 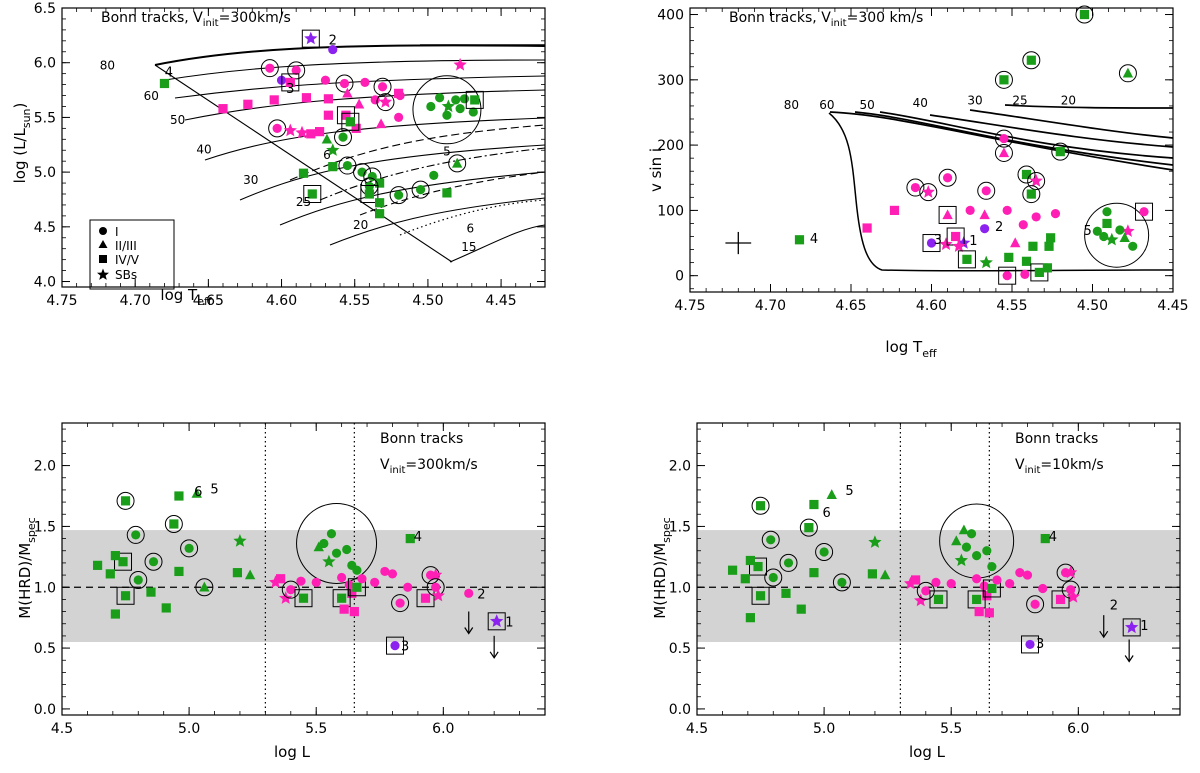 I want to click on vsini-star-id-label: 4, so click(x=814, y=239).